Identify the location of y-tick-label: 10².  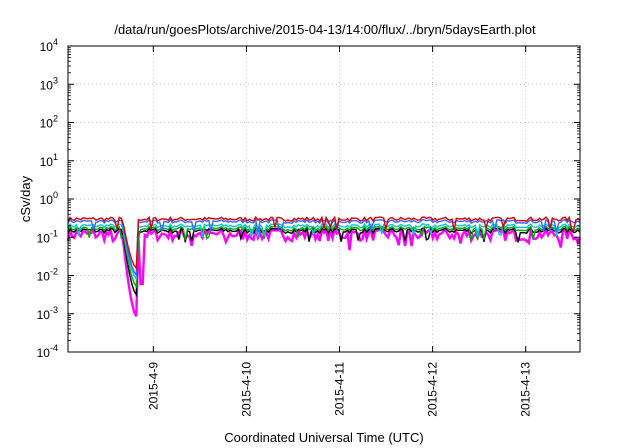
(49, 122).